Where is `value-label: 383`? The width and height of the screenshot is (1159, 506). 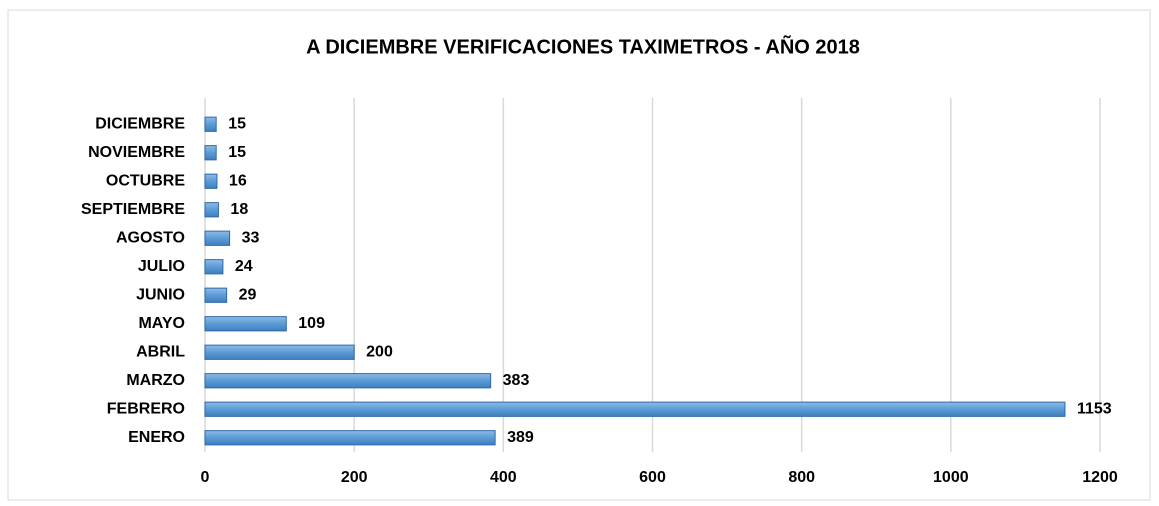 value-label: 383 is located at coordinates (516, 380).